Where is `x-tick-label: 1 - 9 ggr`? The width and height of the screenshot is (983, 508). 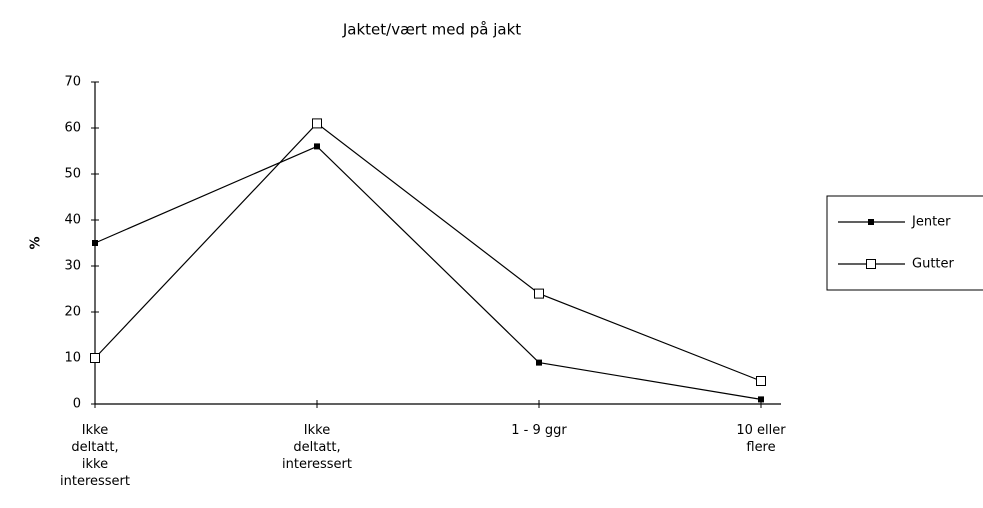 x-tick-label: 1 - 9 ggr is located at coordinates (539, 430).